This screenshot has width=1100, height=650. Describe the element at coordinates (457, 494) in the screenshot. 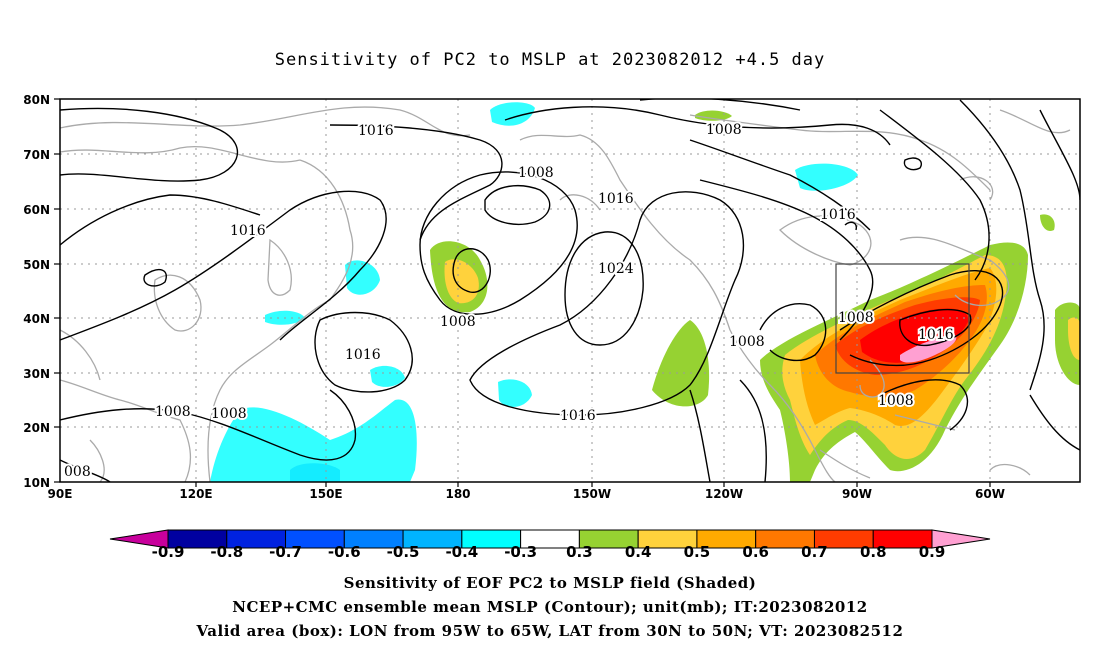

I see `lon-label: 180` at that location.